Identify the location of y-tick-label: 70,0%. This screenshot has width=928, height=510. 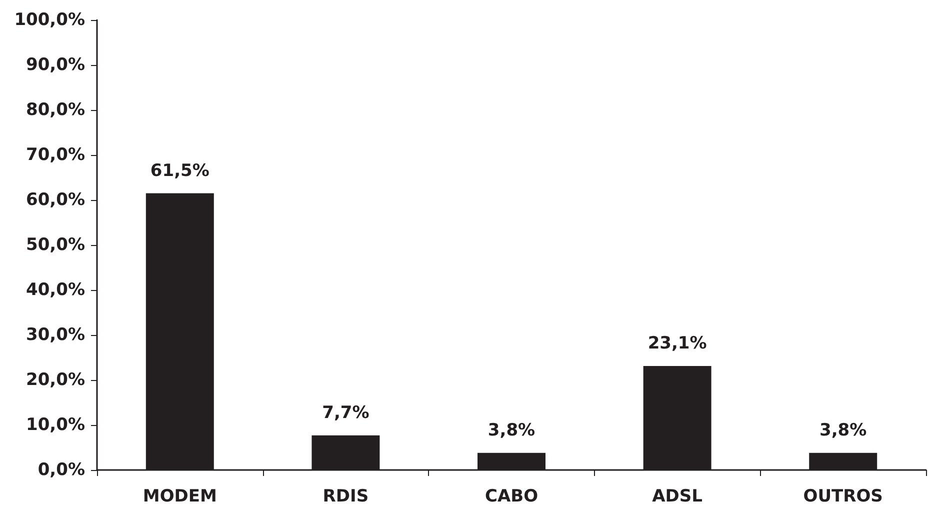
(55, 155).